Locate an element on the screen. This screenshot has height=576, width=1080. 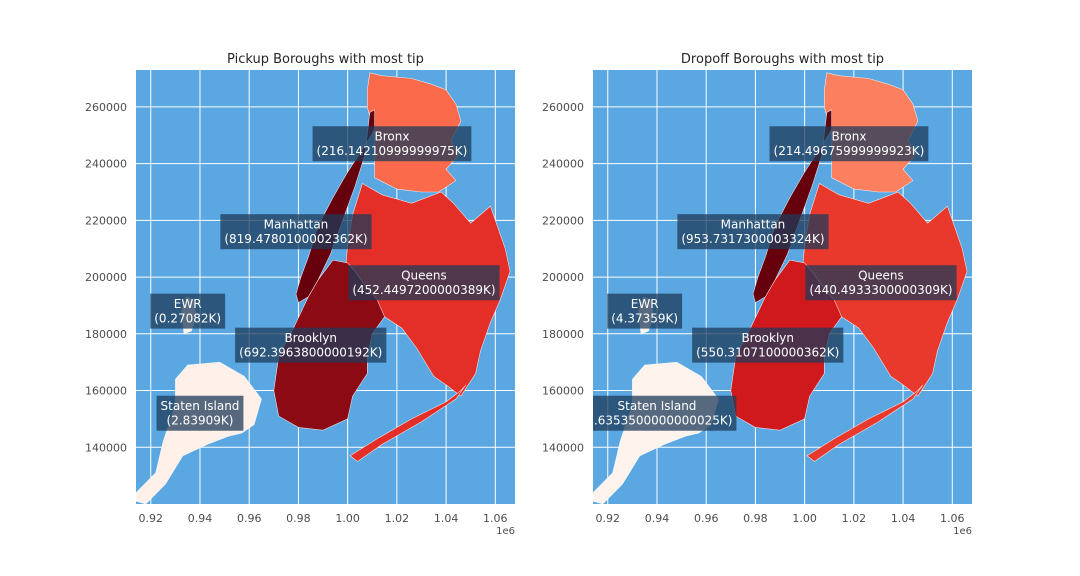
dropoff-x-tick-label: 1.06 is located at coordinates (952, 518).